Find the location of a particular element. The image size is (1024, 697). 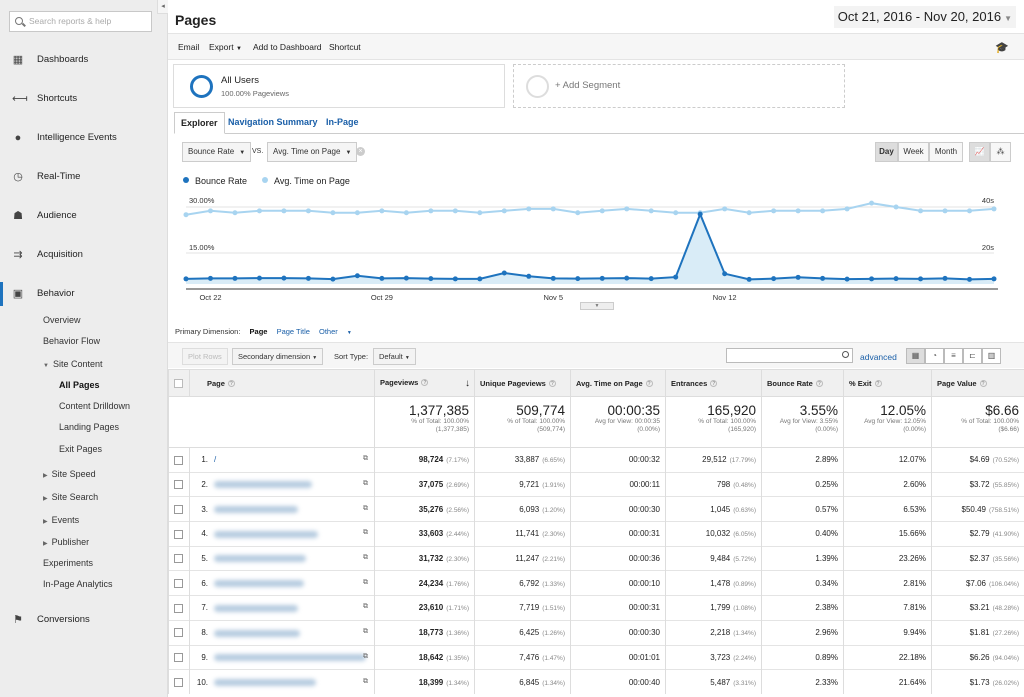

tab-in-page: In-Page is located at coordinates (342, 122).